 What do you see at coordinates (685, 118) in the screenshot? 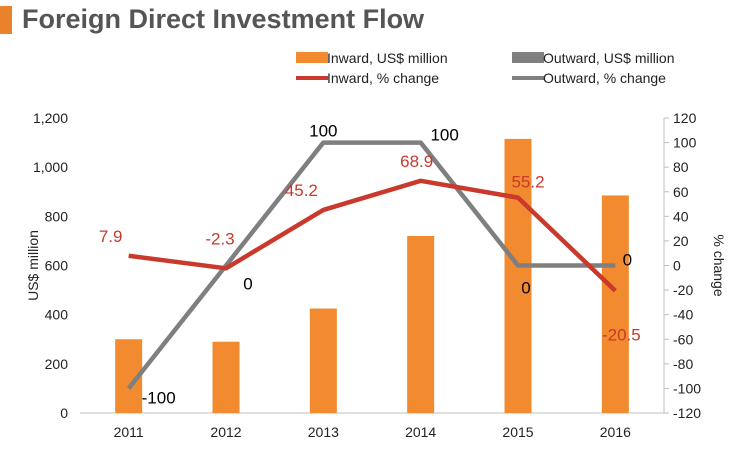
I see `y2-tick-label: 120` at bounding box center [685, 118].